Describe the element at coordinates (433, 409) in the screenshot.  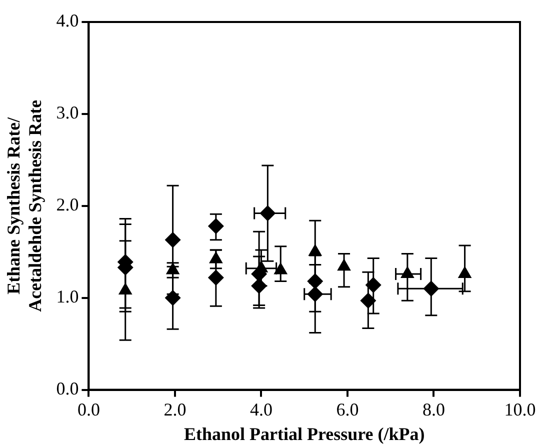
I see `x-tick-label: 8.0` at that location.